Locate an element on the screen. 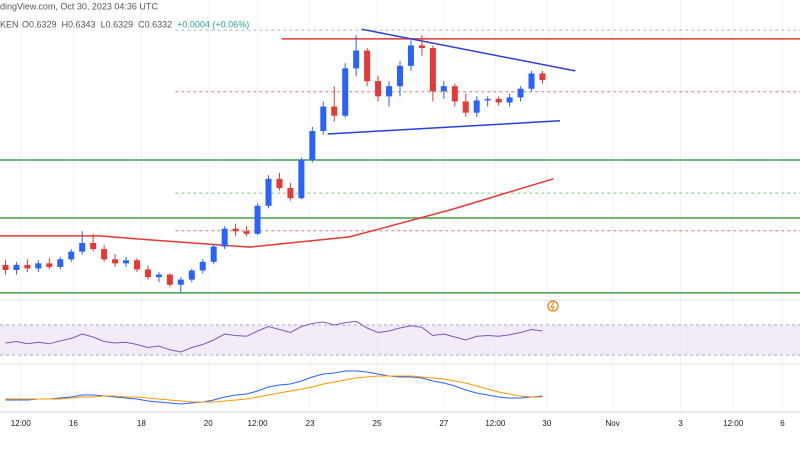  rsi-band is located at coordinates (400, 340).